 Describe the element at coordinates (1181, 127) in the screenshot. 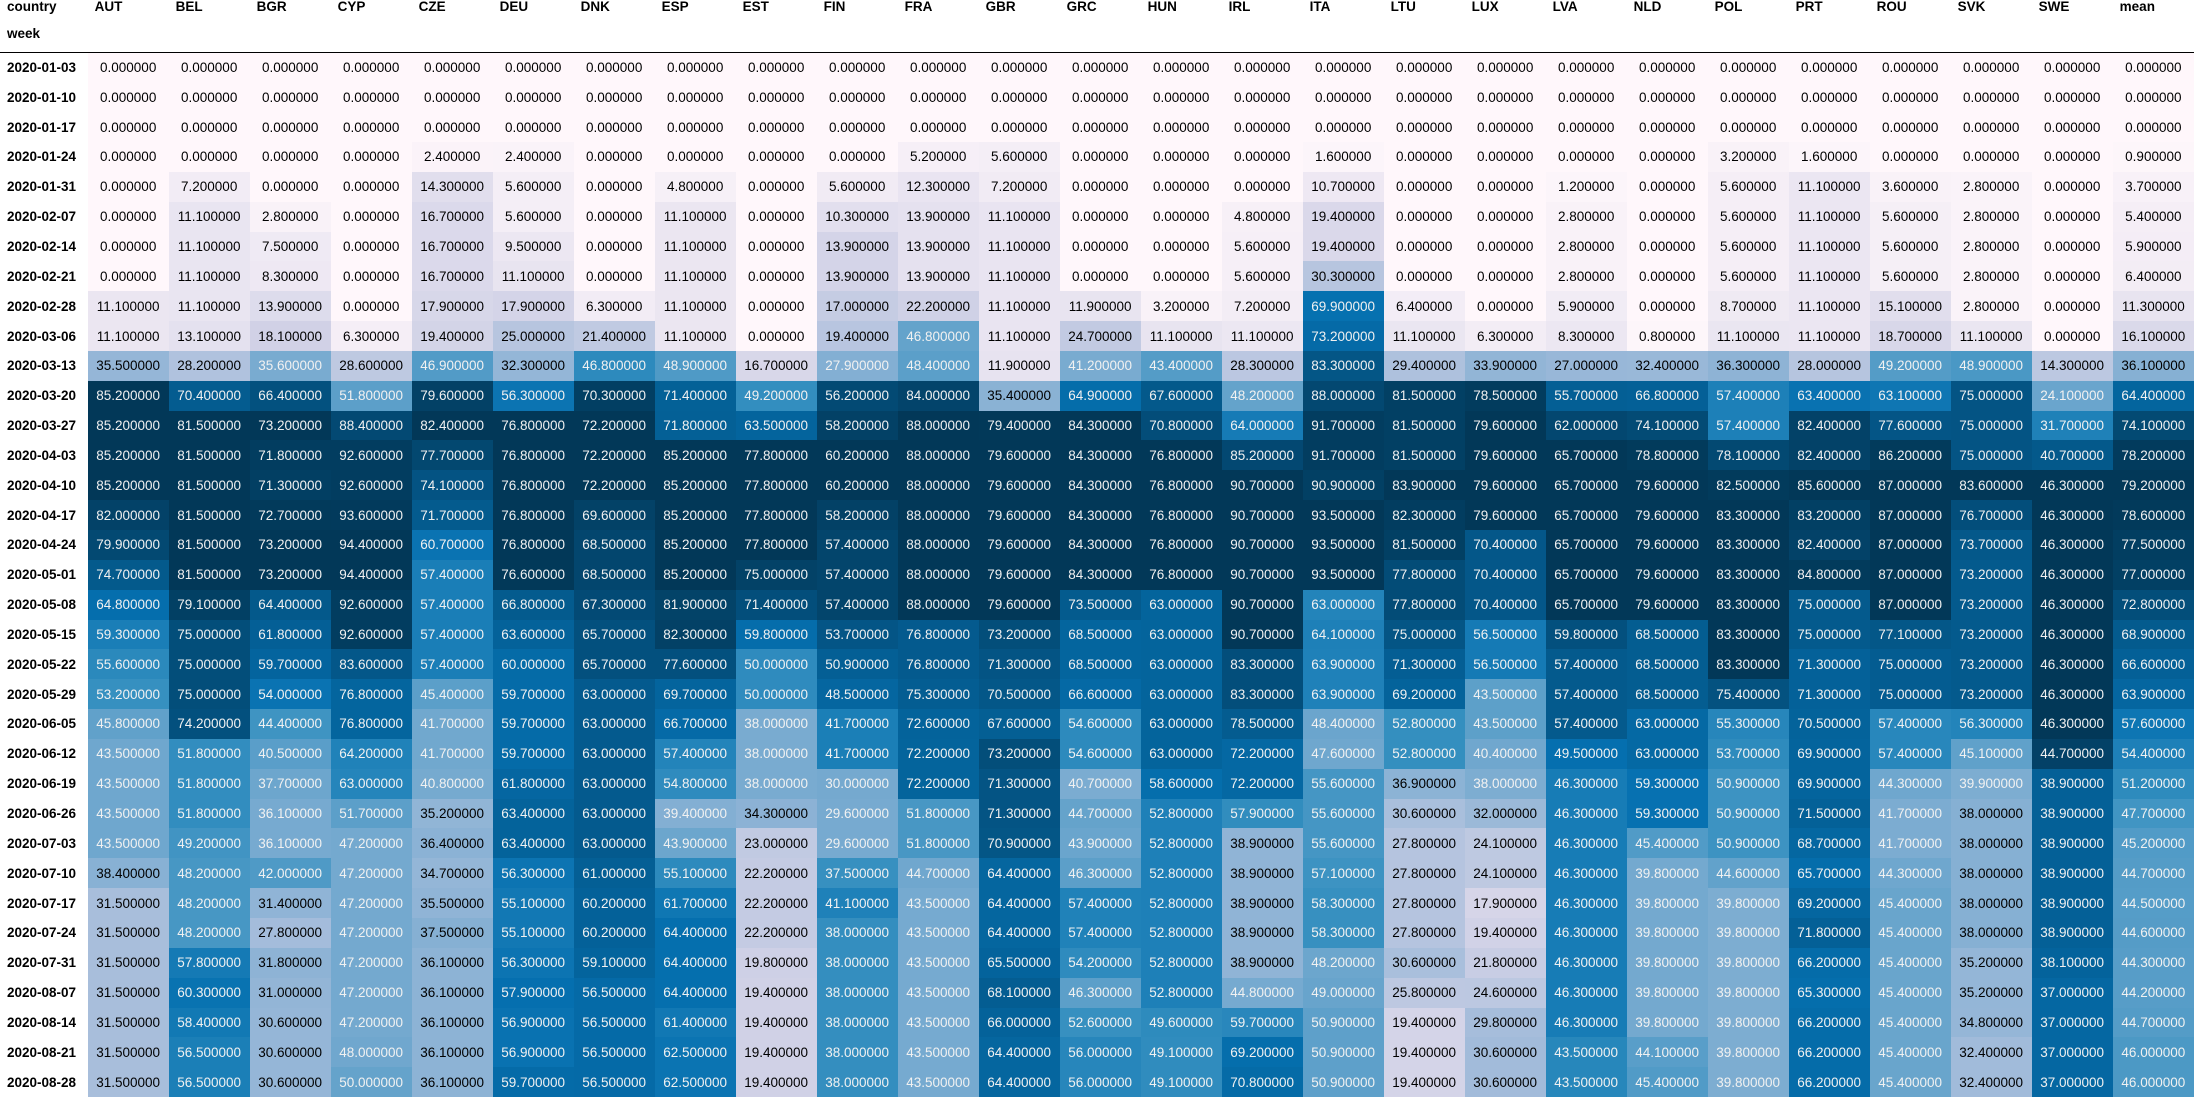

I see `table-cell-hun: 0.000000` at that location.